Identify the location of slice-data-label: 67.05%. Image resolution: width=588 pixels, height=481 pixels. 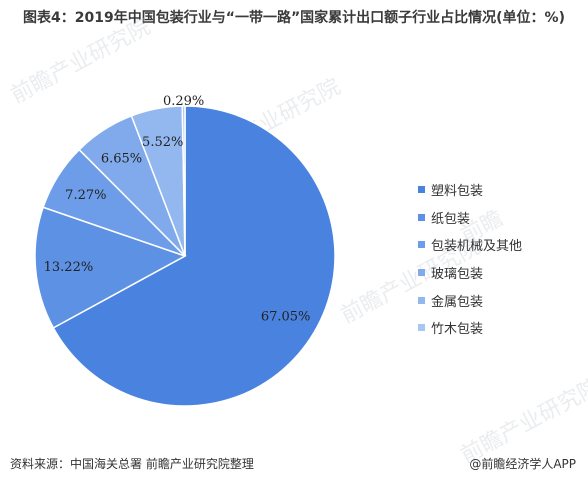
(286, 317).